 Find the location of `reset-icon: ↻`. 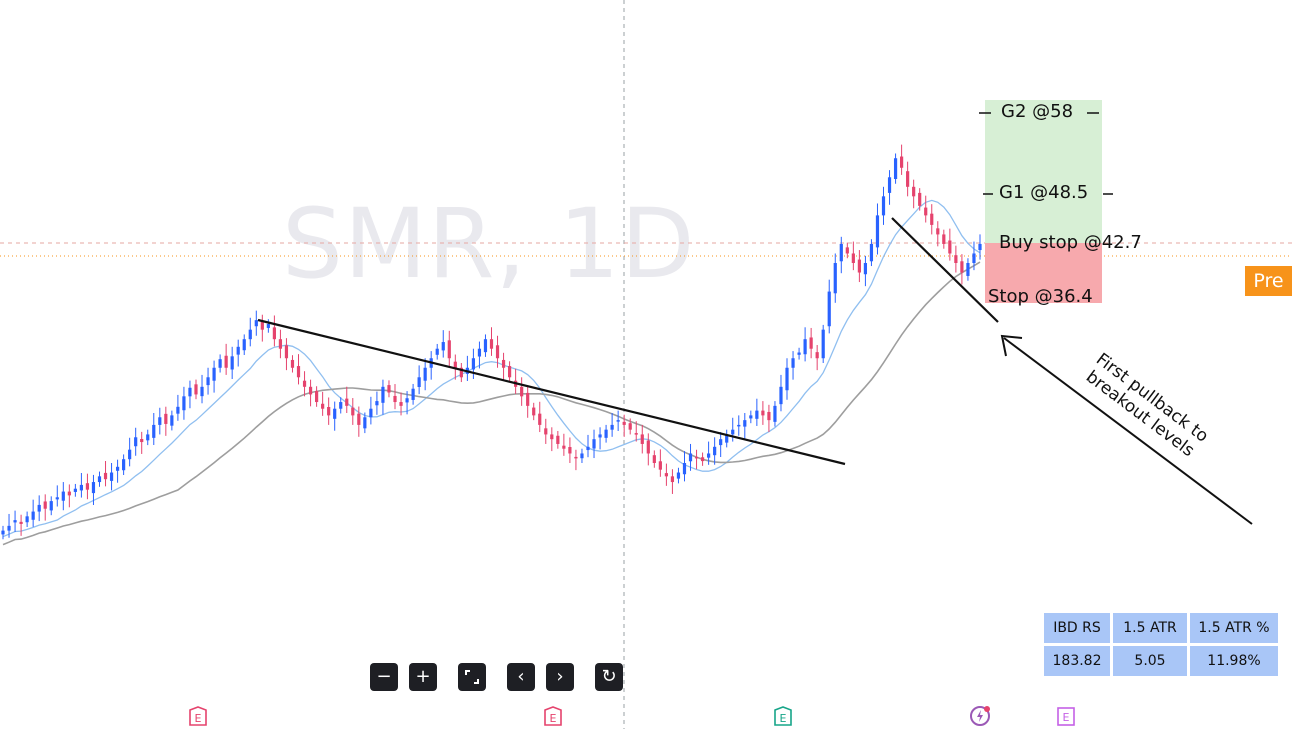

reset-icon: ↻ is located at coordinates (609, 677).